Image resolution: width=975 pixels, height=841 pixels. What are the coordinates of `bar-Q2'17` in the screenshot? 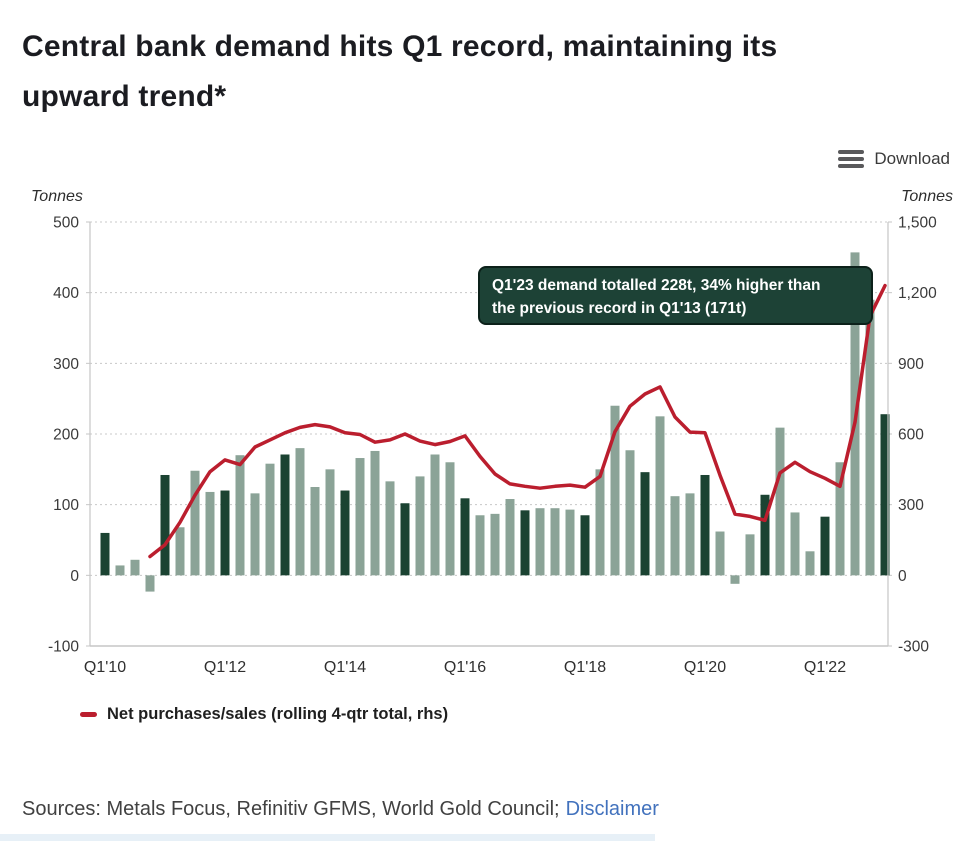 It's located at (540, 542).